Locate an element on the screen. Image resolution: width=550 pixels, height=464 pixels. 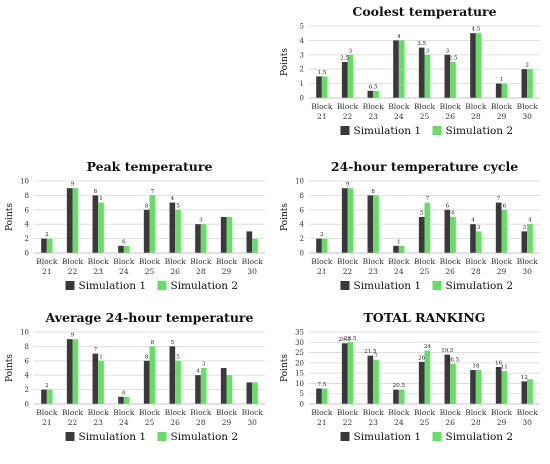
x-tick-label: 24 is located at coordinates (124, 422).